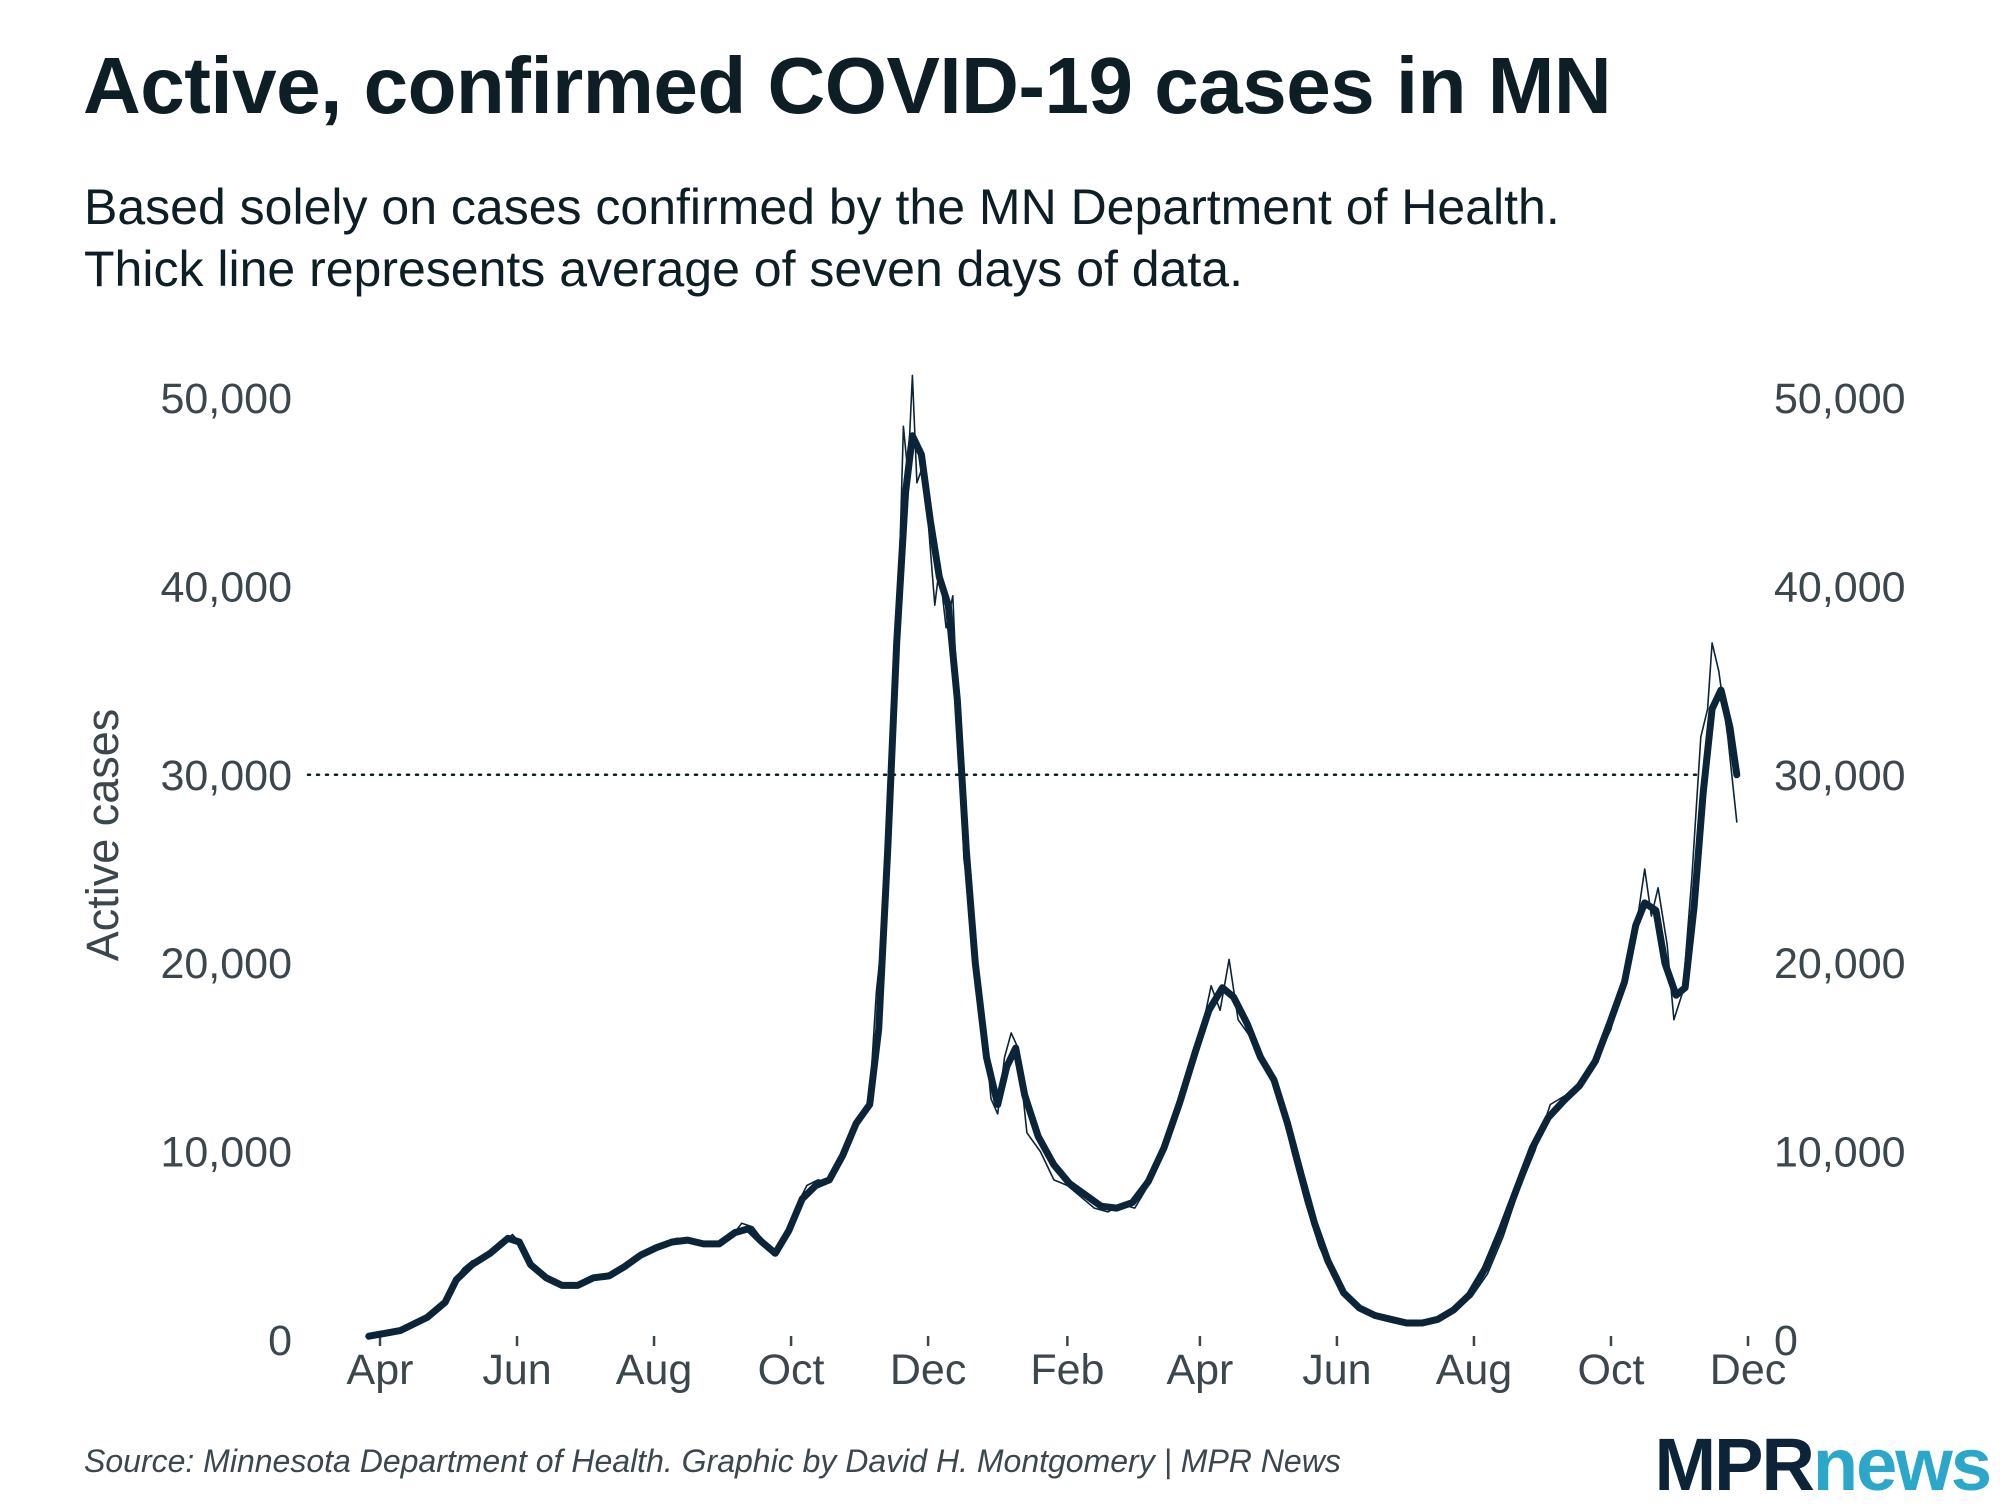  Describe the element at coordinates (226, 776) in the screenshot. I see `y-tick-label-left: 30,000` at that location.